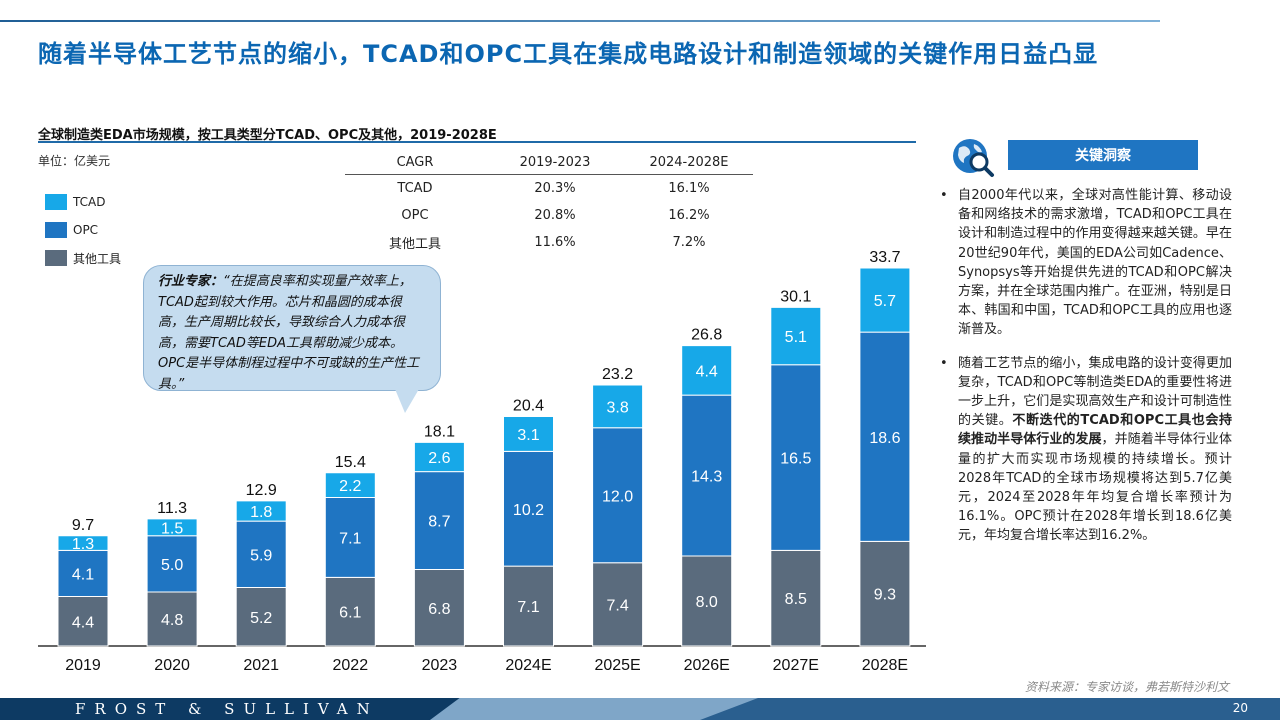 The image size is (1280, 720). Describe the element at coordinates (56, 258) in the screenshot. I see `legend-swatch-other` at that location.